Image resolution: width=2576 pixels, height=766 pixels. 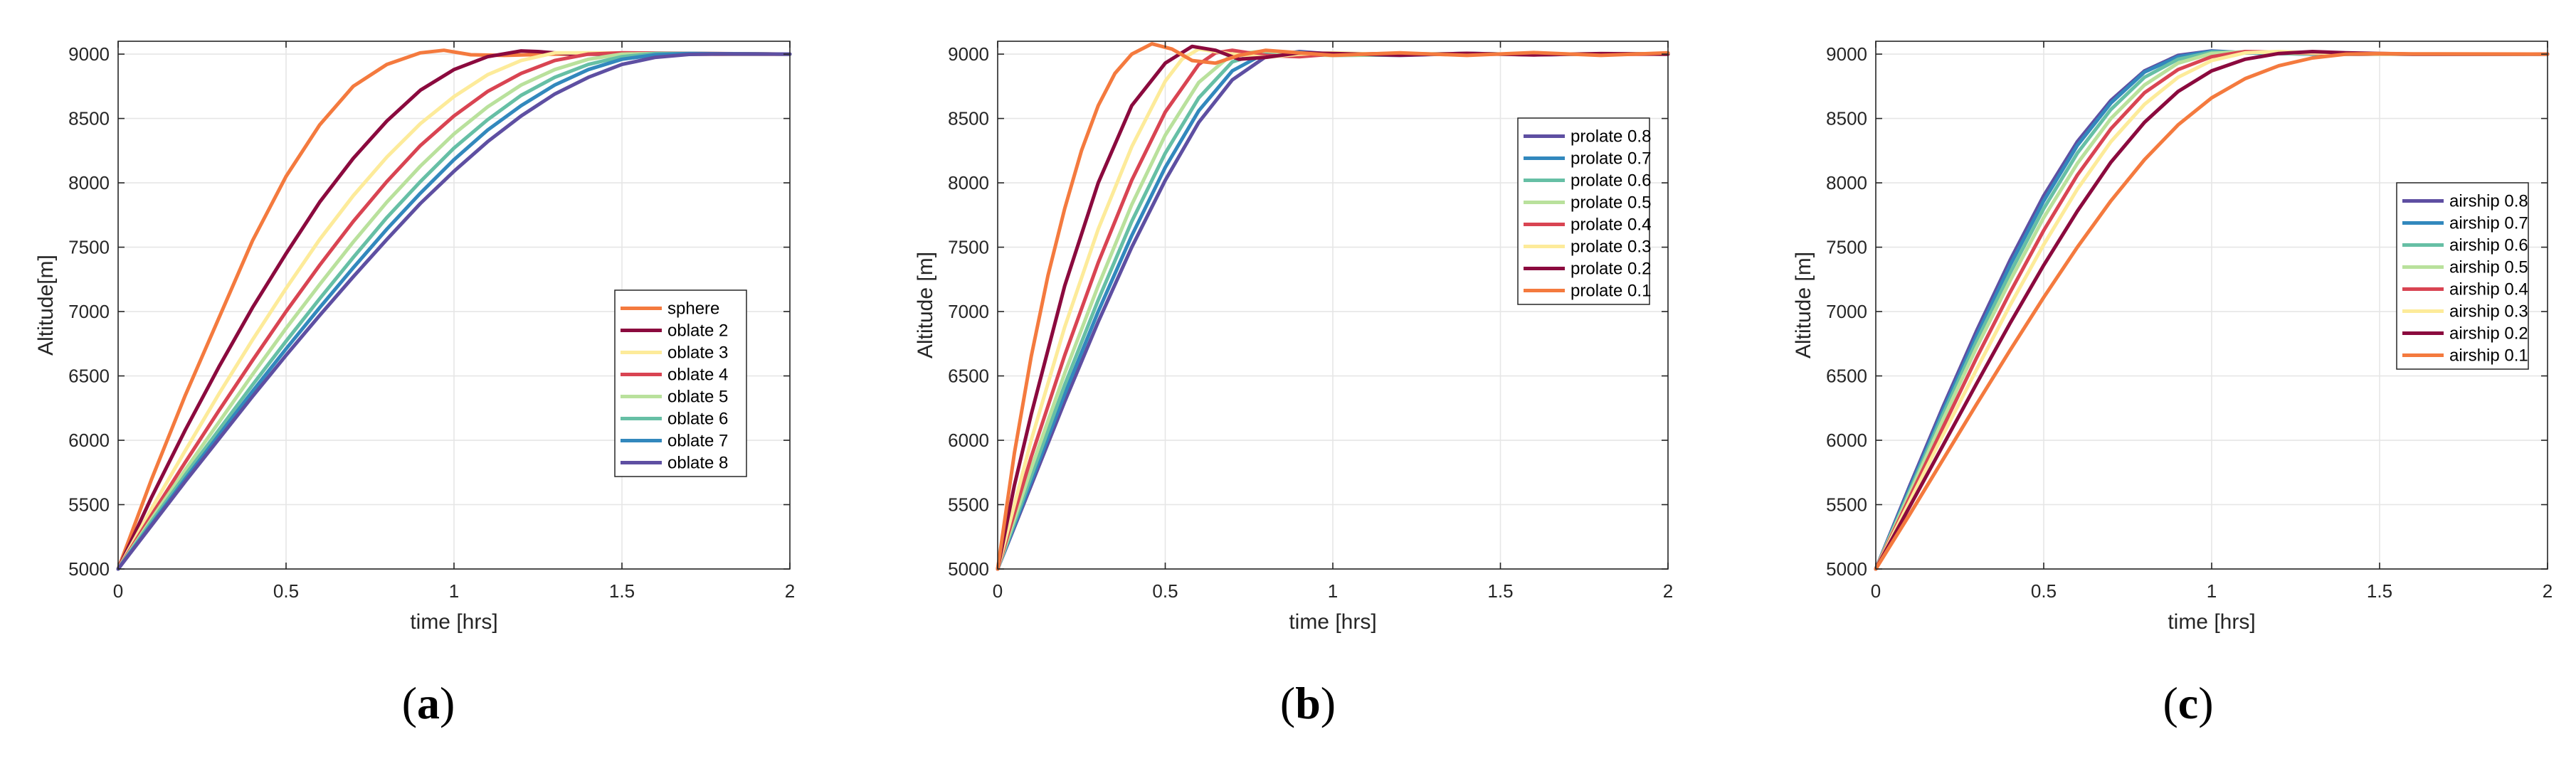 What do you see at coordinates (1611, 159) in the screenshot?
I see `legend-label: prolate 0.7` at bounding box center [1611, 159].